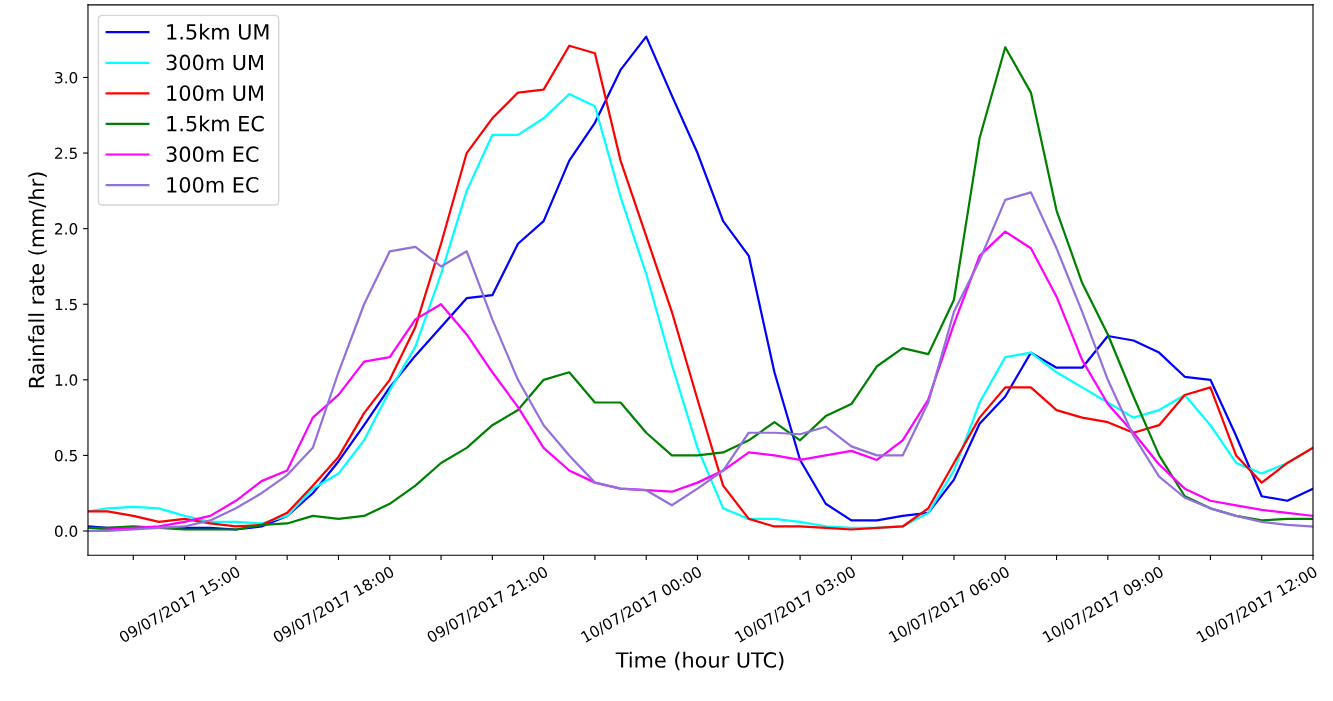  What do you see at coordinates (213, 184) in the screenshot?
I see `legend-label: 100m EC` at bounding box center [213, 184].